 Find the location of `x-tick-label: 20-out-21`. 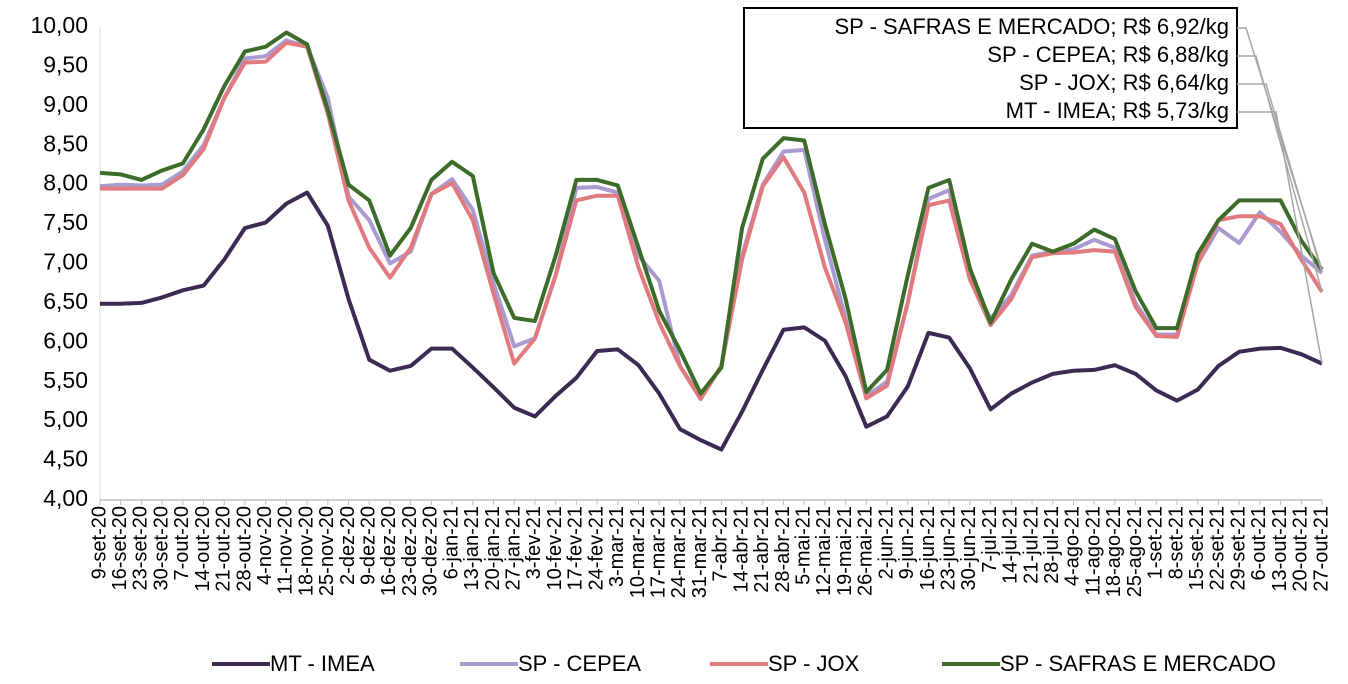

x-tick-label: 20-out-21 is located at coordinates (1301, 549).